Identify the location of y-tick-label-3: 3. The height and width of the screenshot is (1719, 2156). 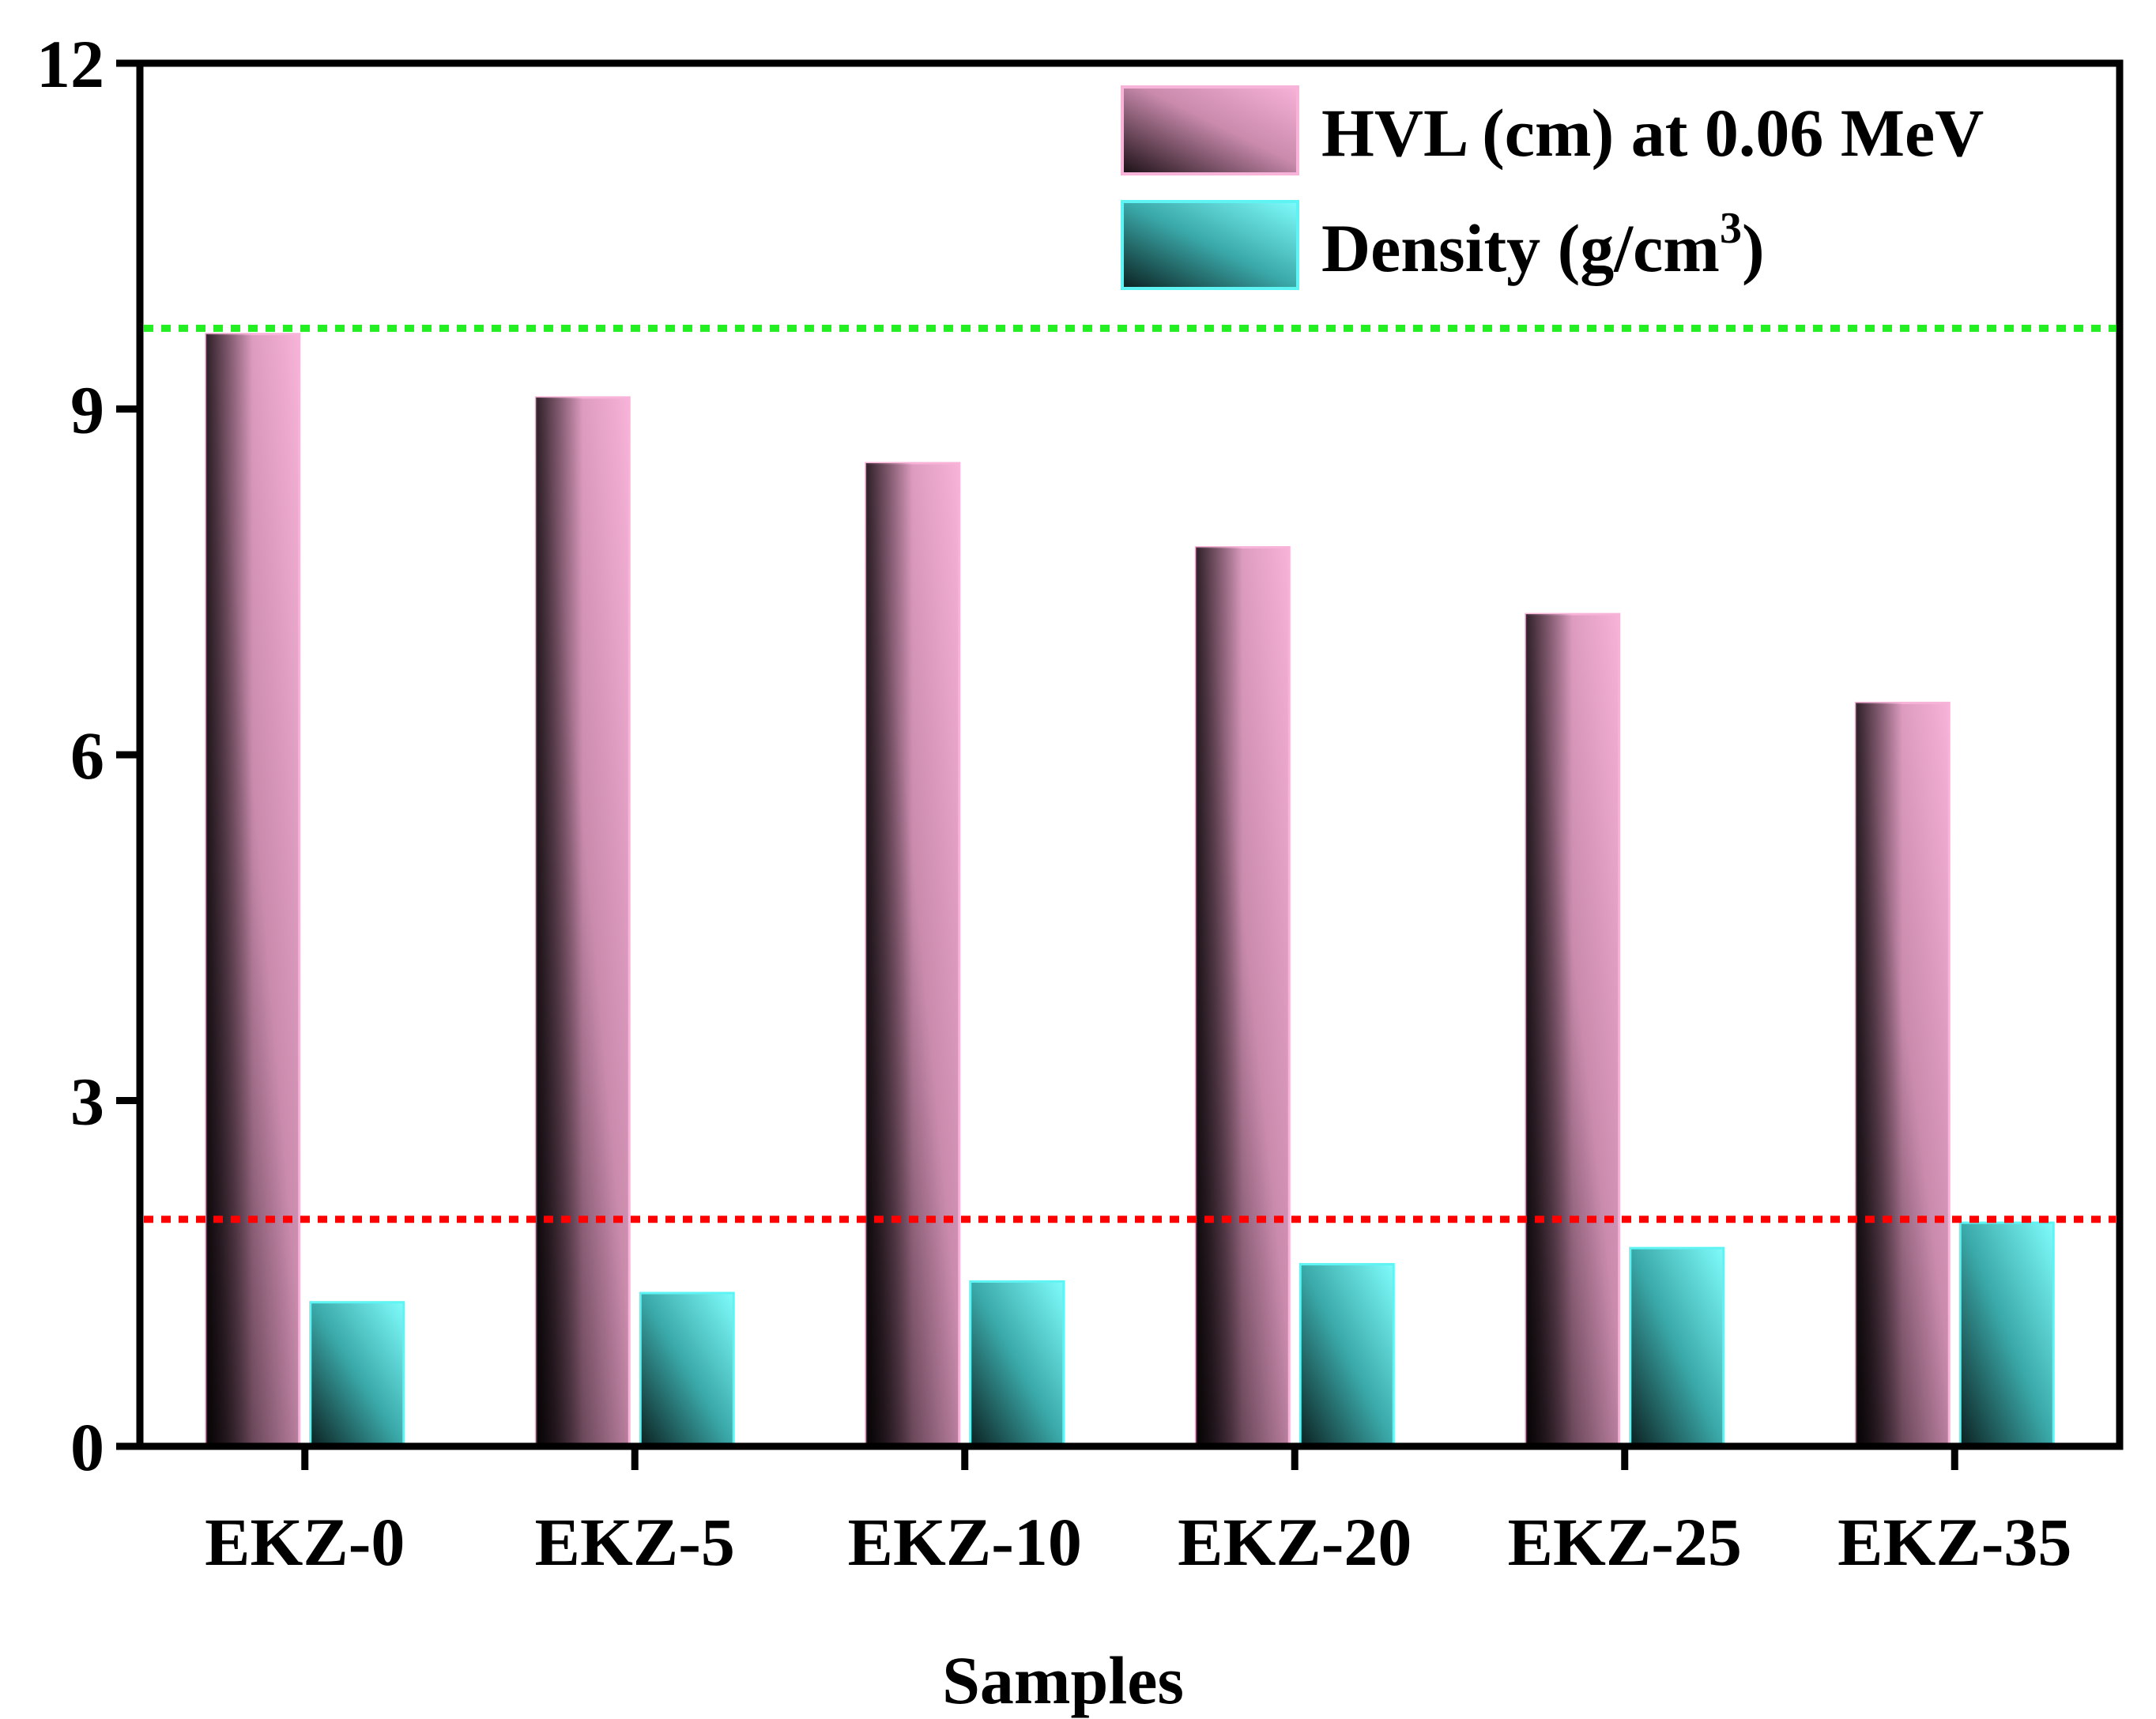
(87, 1102).